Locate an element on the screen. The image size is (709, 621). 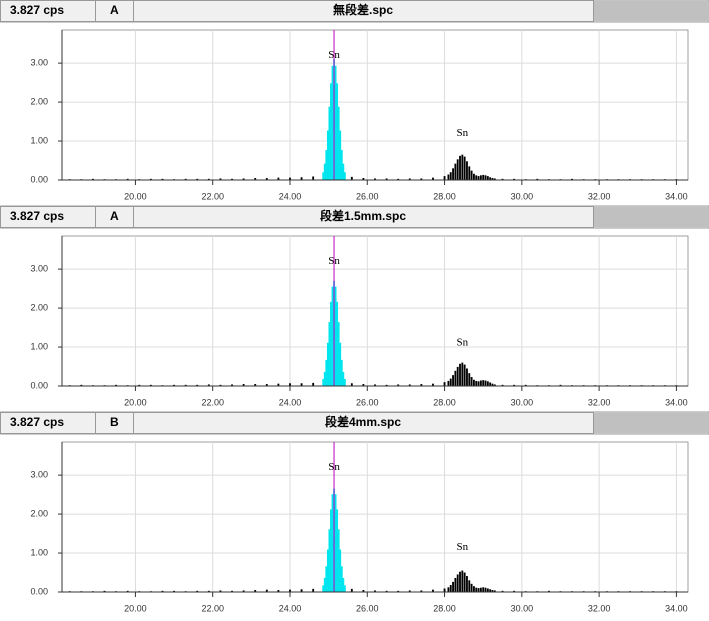
x-tick-label: 22.00 is located at coordinates (212, 608).